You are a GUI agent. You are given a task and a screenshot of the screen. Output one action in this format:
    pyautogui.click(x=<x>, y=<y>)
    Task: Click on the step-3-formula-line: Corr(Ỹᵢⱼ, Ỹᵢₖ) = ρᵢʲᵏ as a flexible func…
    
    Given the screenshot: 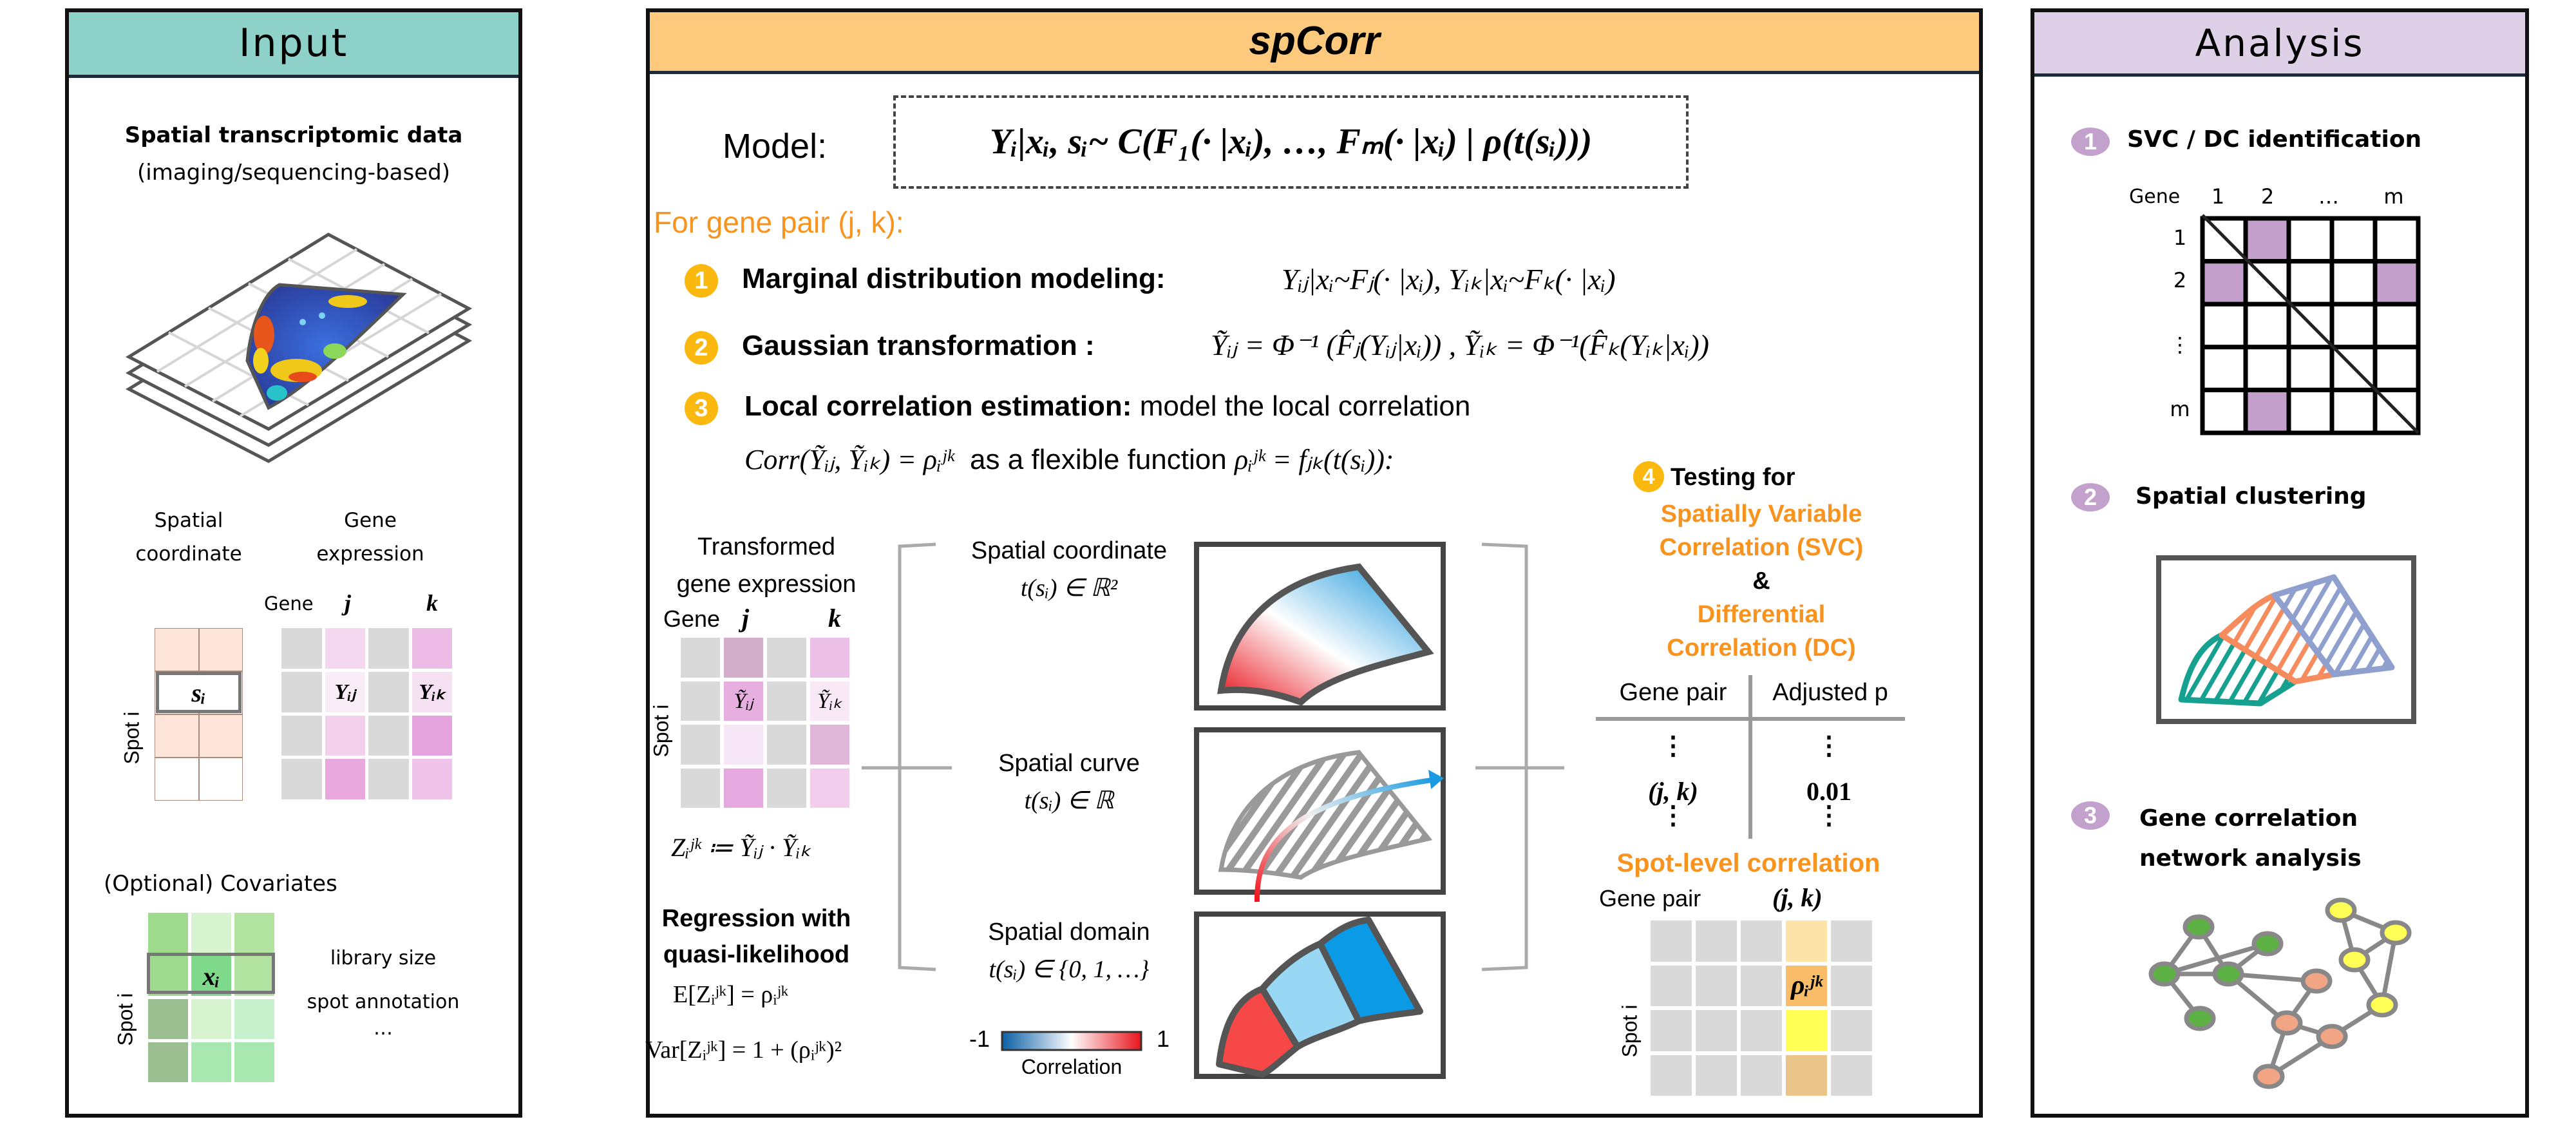 What is the action you would take?
    pyautogui.click(x=1069, y=459)
    